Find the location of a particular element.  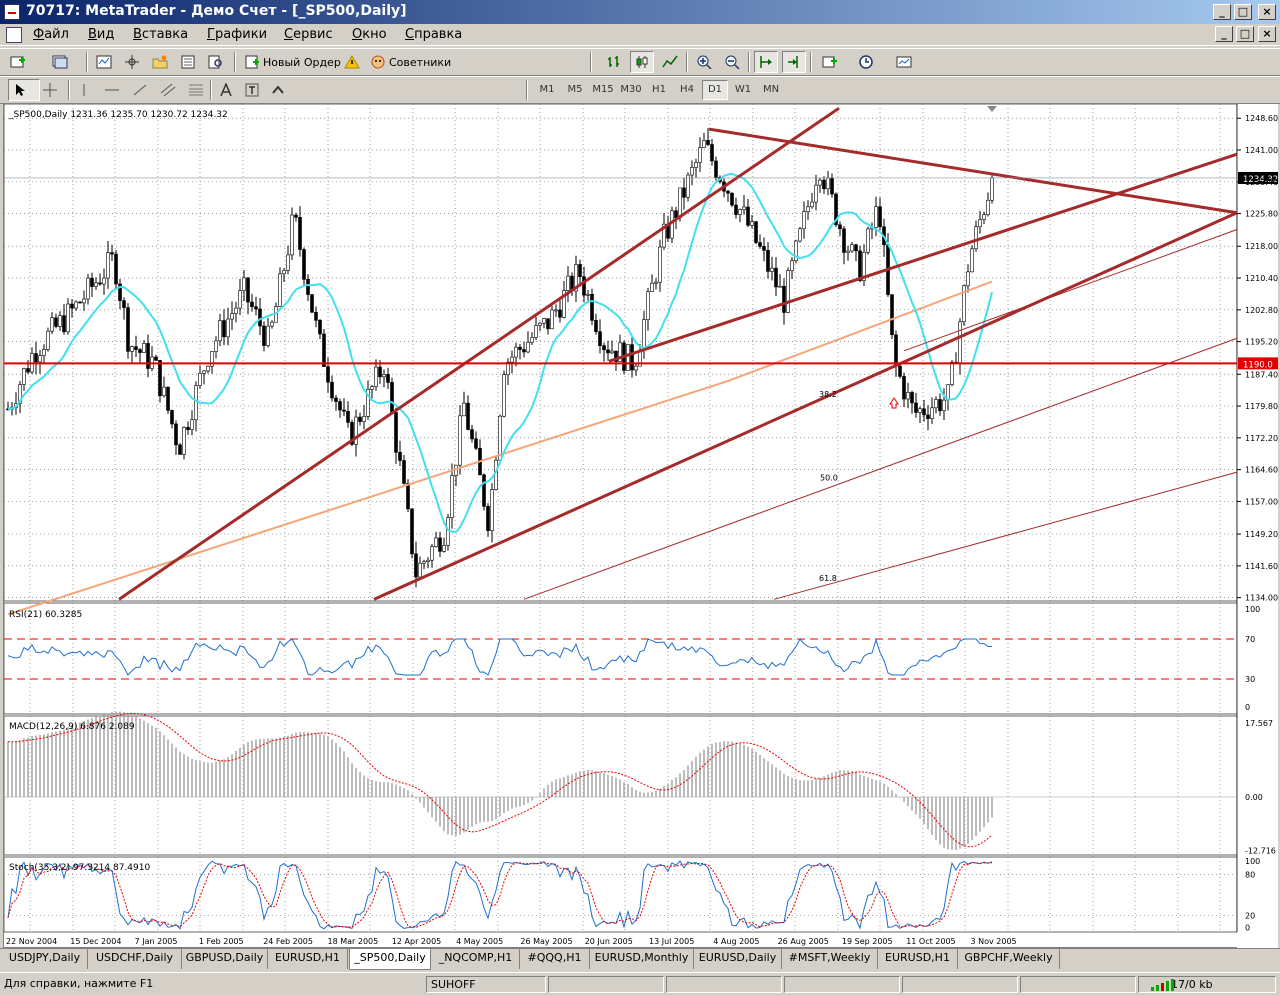

doc-restore-button: □ is located at coordinates (1245, 34).